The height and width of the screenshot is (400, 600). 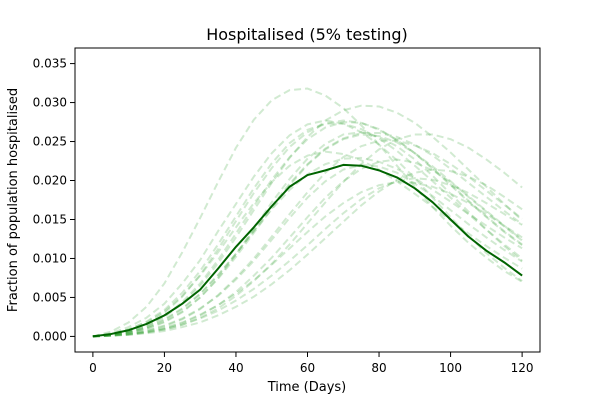 I want to click on x-tick-label-100: 100, so click(x=450, y=368).